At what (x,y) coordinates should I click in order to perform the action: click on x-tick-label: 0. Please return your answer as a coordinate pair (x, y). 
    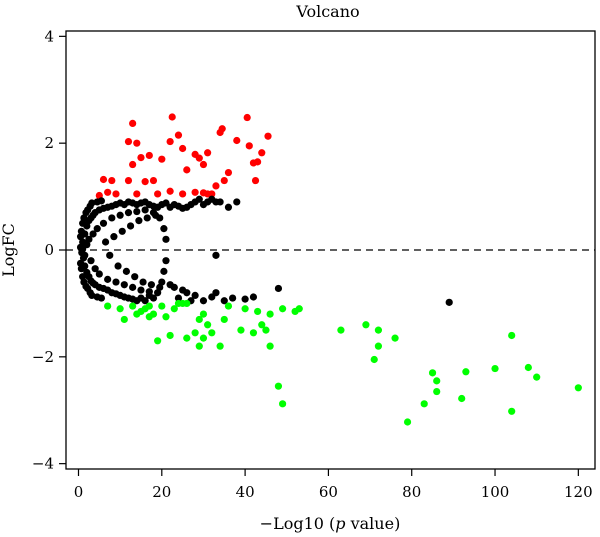
    Looking at the image, I should click on (79, 492).